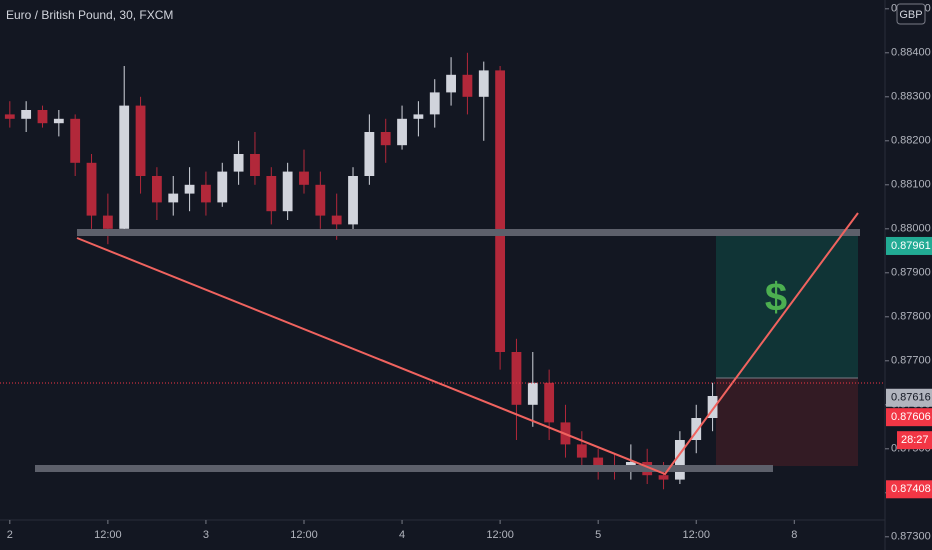 The height and width of the screenshot is (550, 932). I want to click on loss-zone, so click(787, 422).